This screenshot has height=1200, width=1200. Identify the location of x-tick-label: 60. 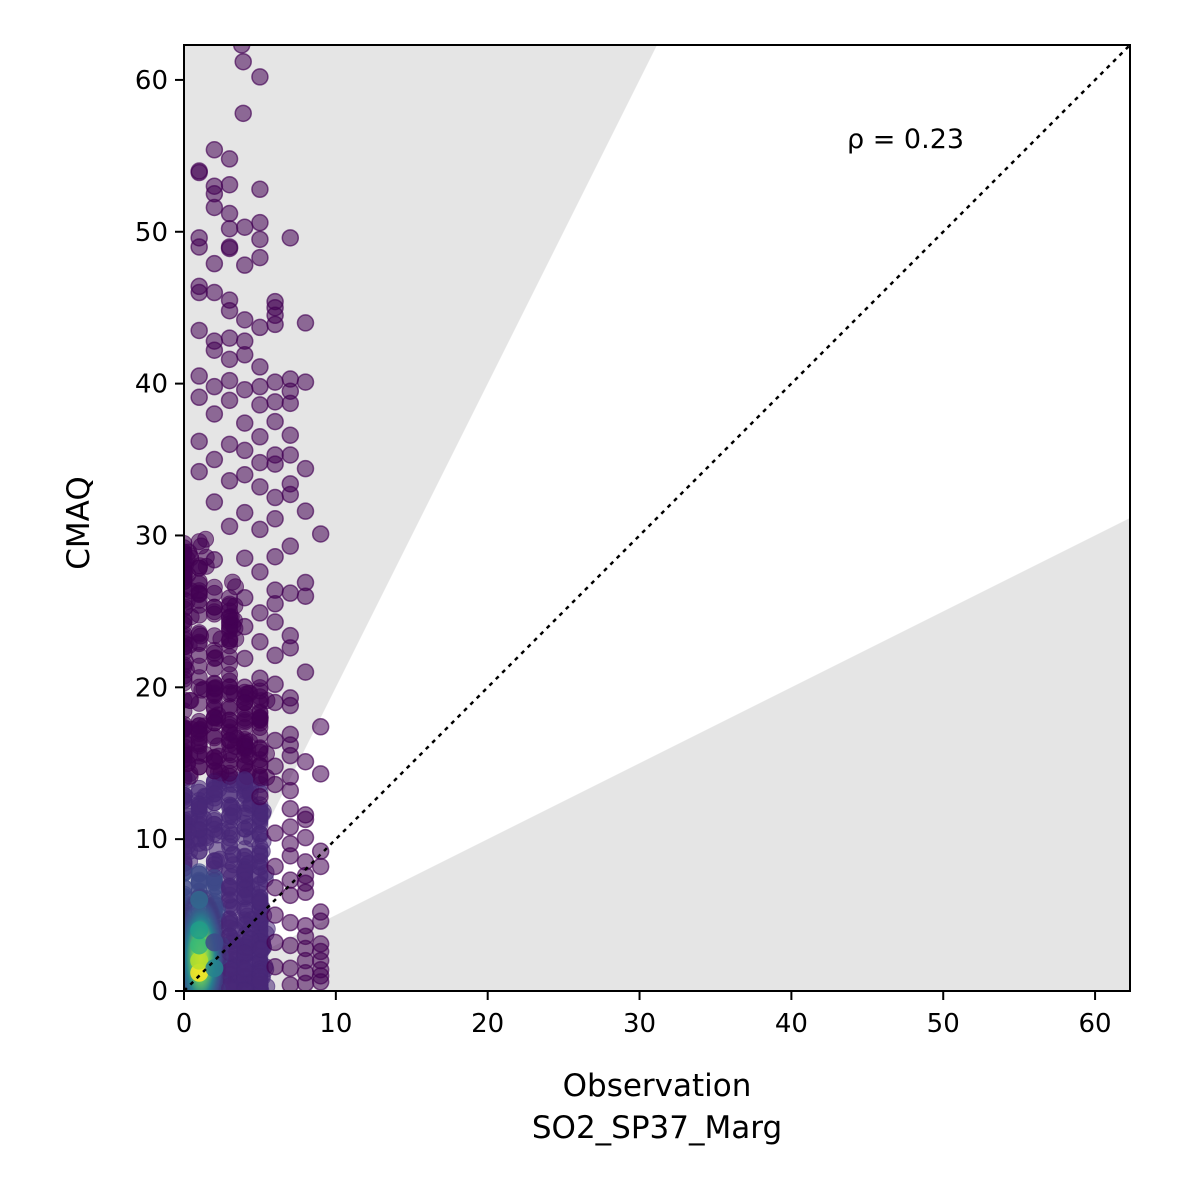
(1095, 1024).